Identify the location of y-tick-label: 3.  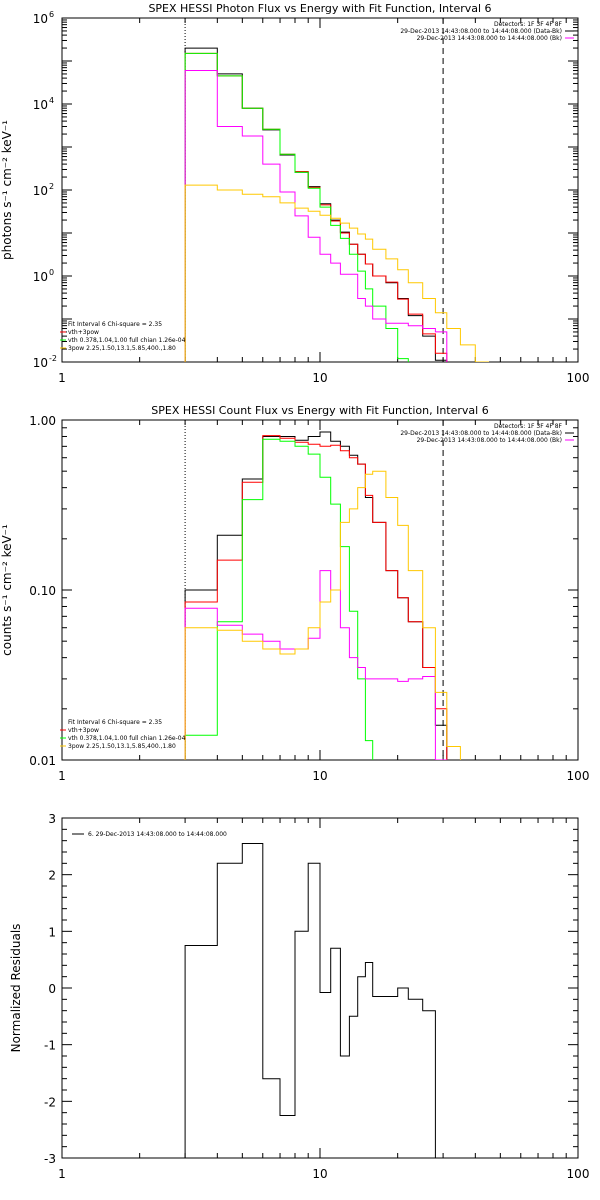
(52, 819).